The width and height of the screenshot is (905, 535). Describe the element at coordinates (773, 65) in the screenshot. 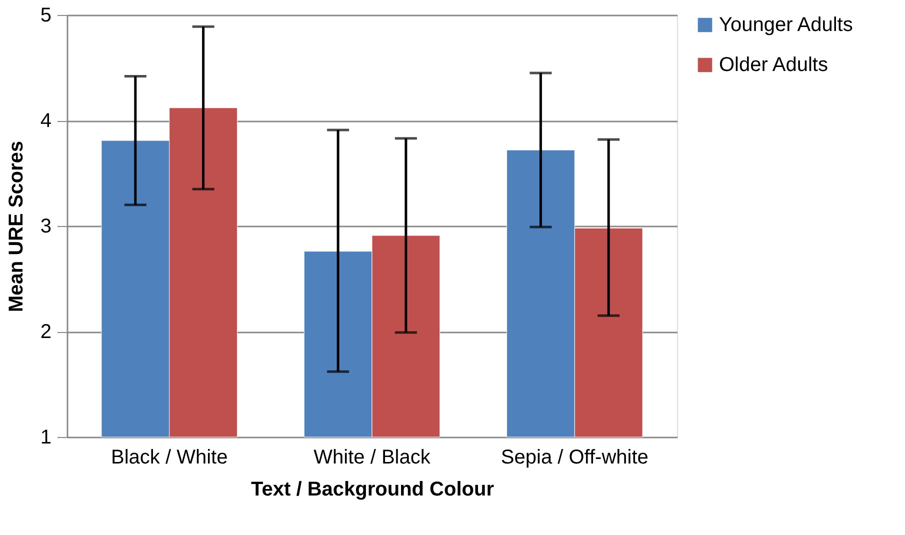

I see `legend-label: Older Adults` at that location.